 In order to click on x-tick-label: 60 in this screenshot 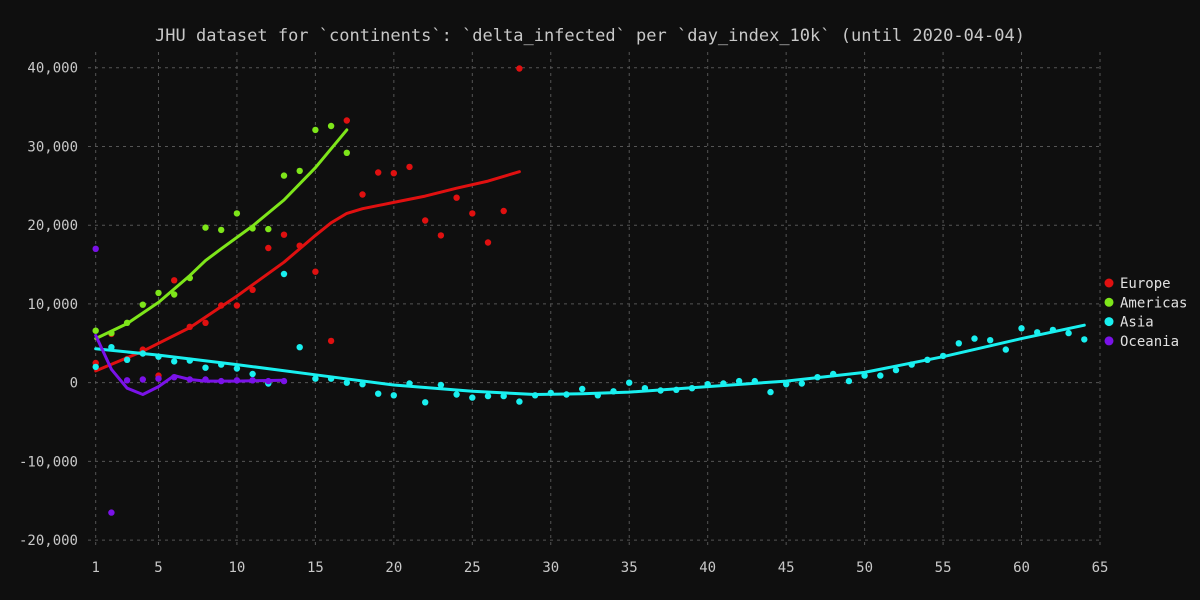, I will do `click(1021, 568)`.